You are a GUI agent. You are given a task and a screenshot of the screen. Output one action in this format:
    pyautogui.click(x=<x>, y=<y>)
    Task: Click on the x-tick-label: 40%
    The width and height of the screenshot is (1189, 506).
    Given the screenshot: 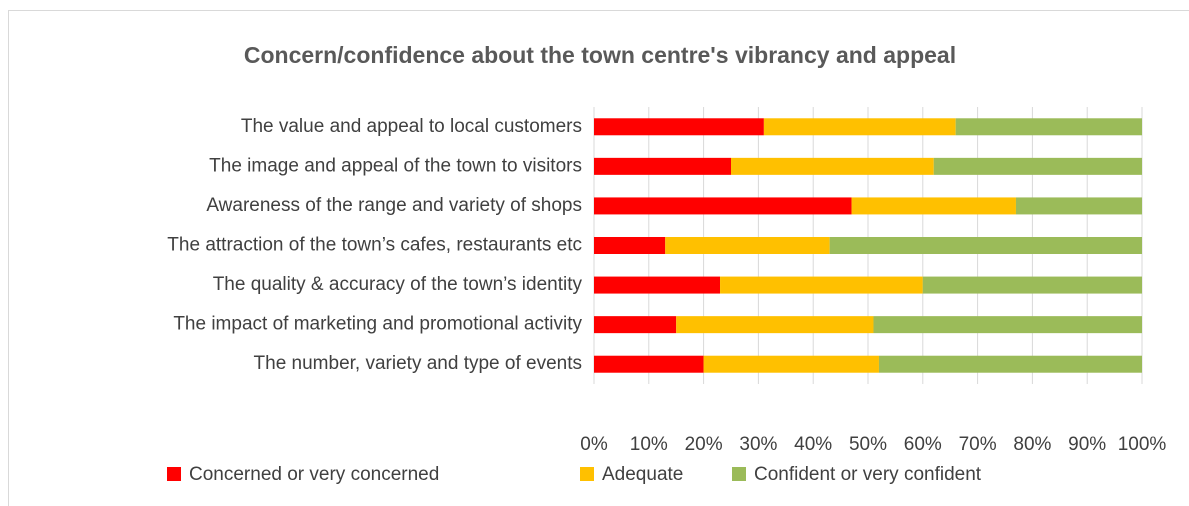 What is the action you would take?
    pyautogui.click(x=813, y=444)
    